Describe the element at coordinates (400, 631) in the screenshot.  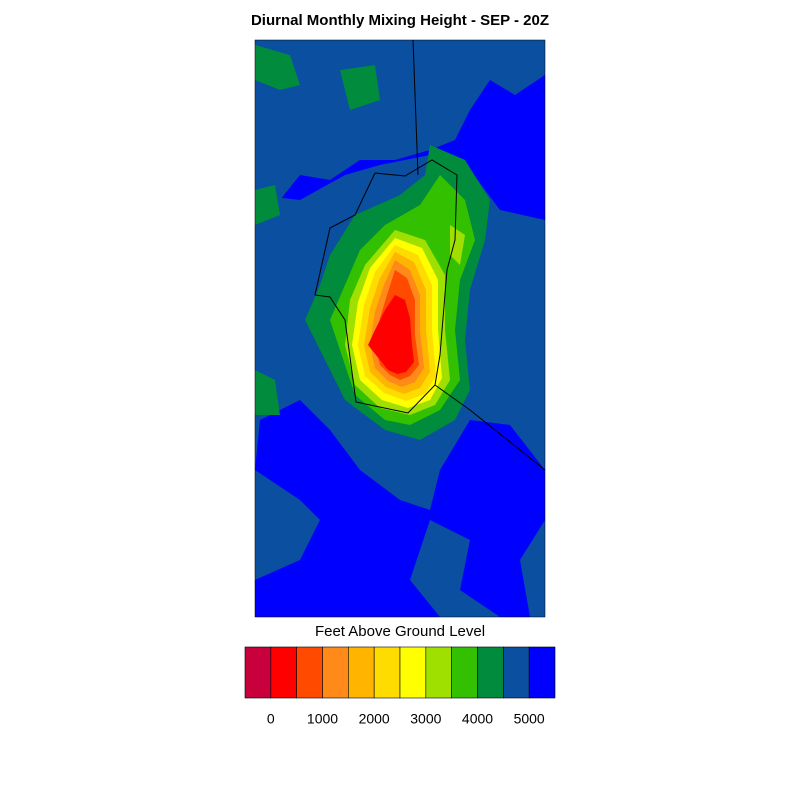
I see `colorbar-label: Feet Above Ground Level` at that location.